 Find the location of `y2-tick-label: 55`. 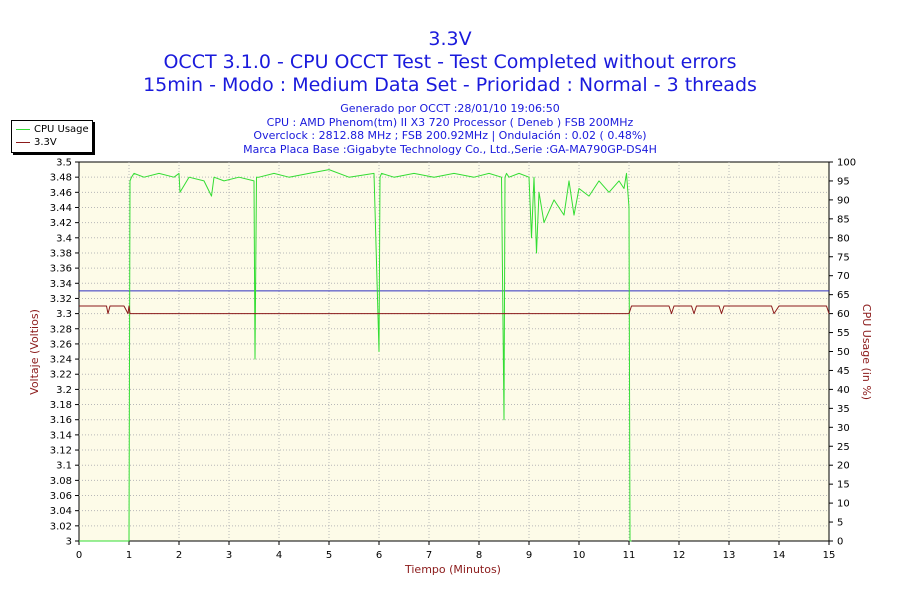

y2-tick-label: 55 is located at coordinates (843, 333).